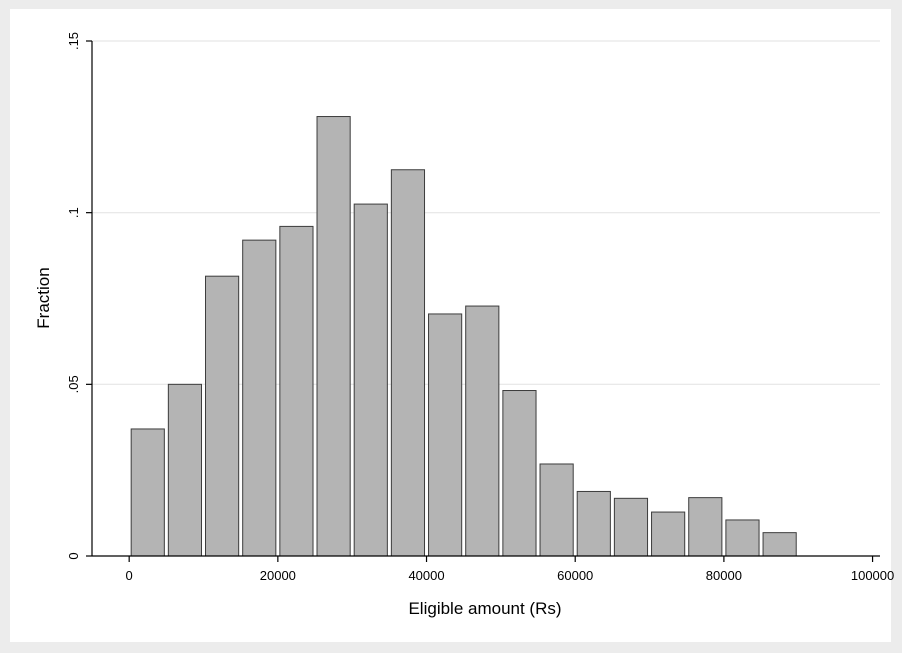  I want to click on x-tick-label-1: 20000, so click(278, 575).